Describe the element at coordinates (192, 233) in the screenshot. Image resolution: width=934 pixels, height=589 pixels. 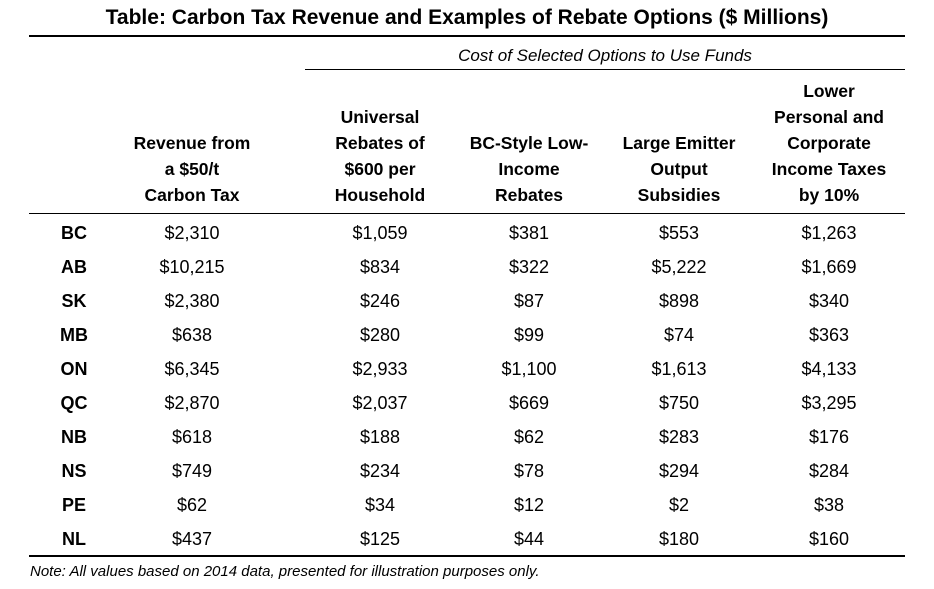
I see `table-cell: $2,310` at that location.